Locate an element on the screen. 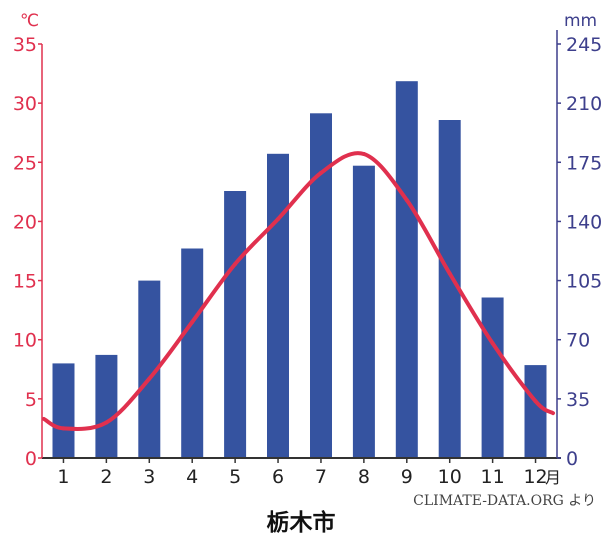 The image size is (602, 534). x-tick-label: 8 is located at coordinates (364, 477).